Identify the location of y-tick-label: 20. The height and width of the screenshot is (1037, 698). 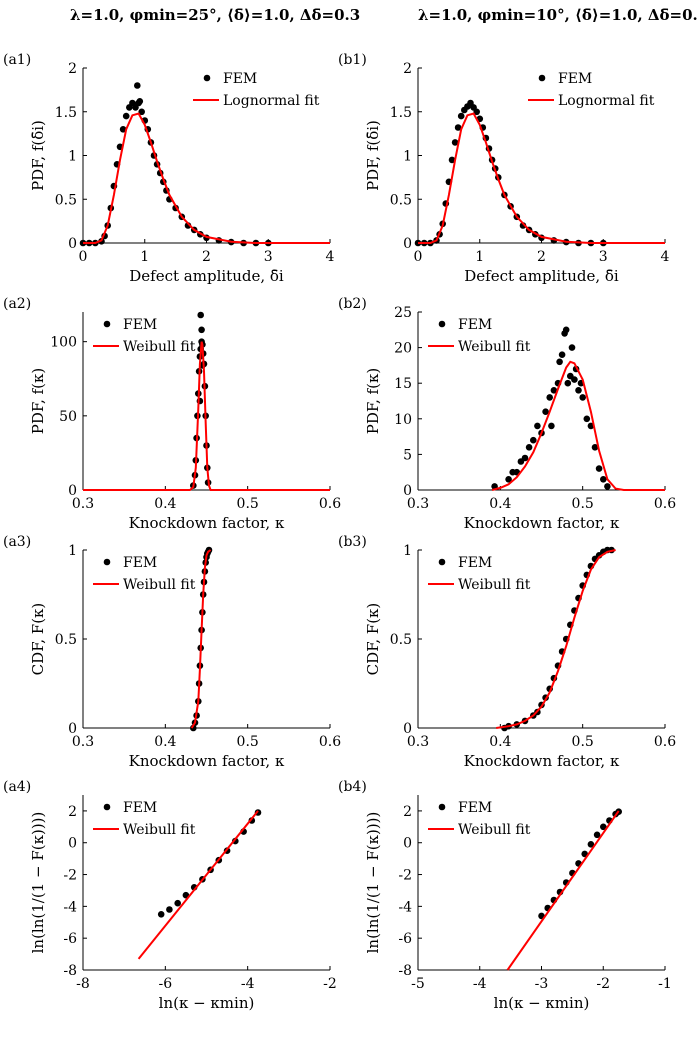
(403, 349).